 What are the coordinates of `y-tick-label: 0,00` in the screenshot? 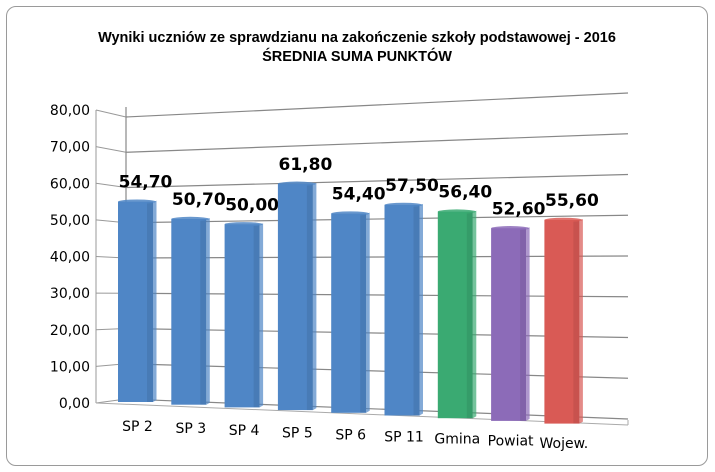 It's located at (74, 404).